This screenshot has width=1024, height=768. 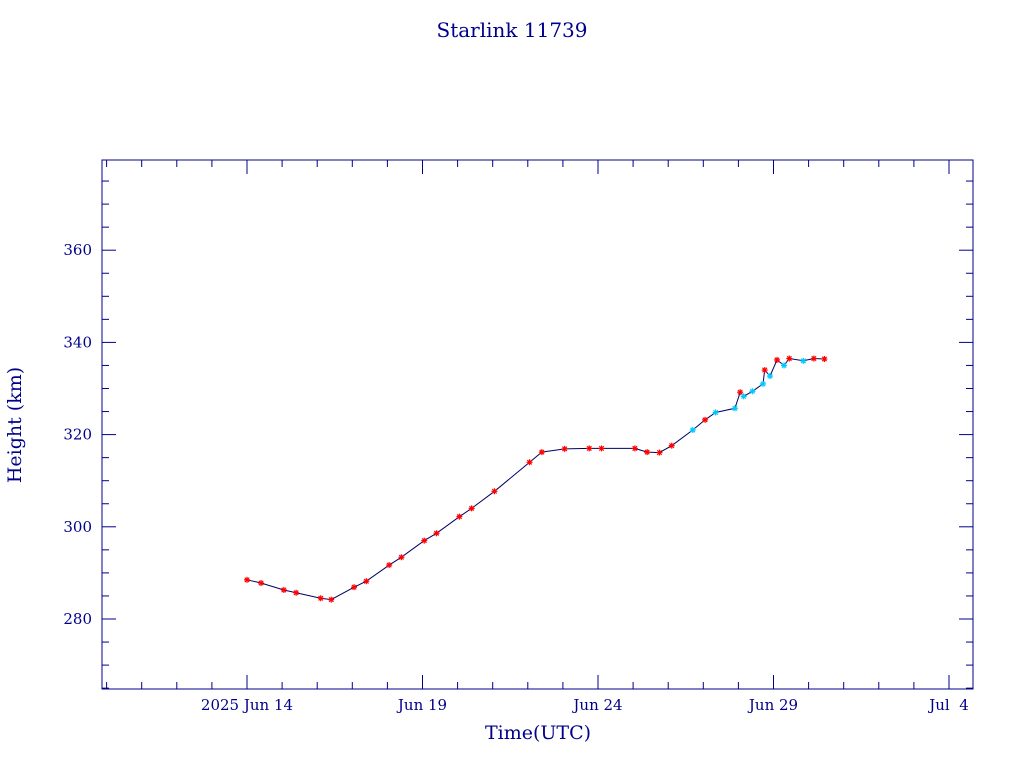 What do you see at coordinates (538, 733) in the screenshot?
I see `x-axis-title: Time(UTC)` at bounding box center [538, 733].